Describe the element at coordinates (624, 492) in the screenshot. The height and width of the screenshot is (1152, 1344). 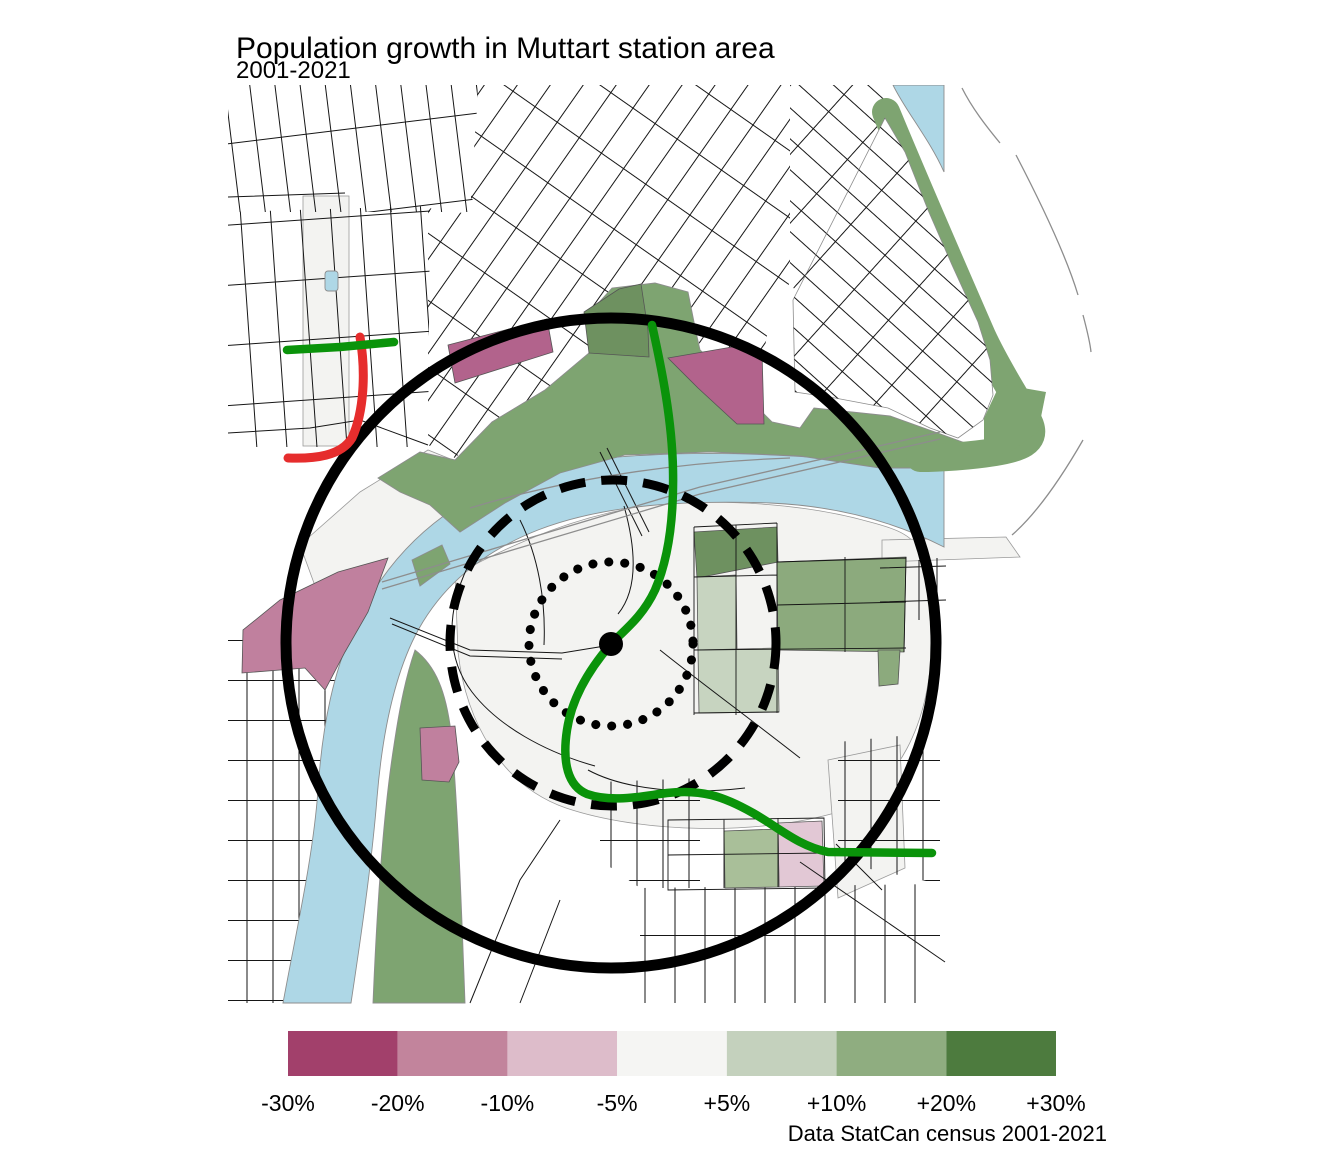
I see `road-bridge-north` at that location.